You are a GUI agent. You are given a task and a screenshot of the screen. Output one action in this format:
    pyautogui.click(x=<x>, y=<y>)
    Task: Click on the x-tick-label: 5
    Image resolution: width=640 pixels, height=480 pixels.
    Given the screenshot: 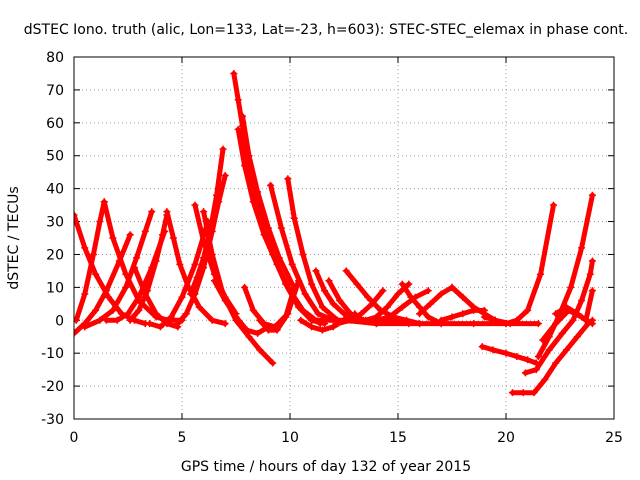 What is the action you would take?
    pyautogui.click(x=182, y=438)
    